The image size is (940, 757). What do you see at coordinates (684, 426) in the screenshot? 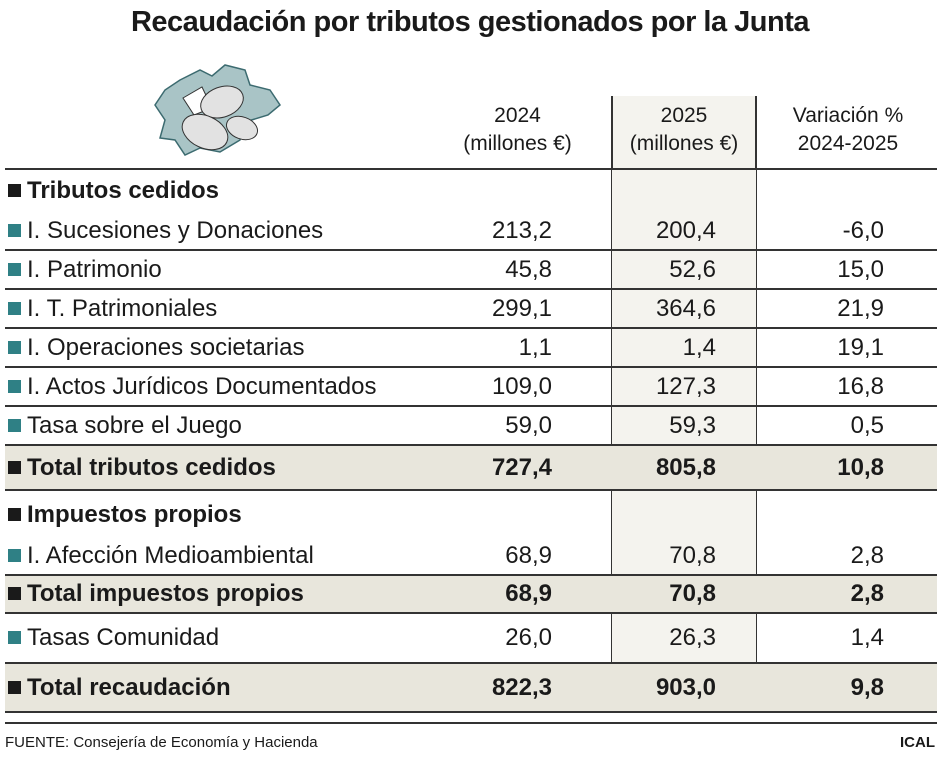
I see `cell-v2025: 59,3` at bounding box center [684, 426].